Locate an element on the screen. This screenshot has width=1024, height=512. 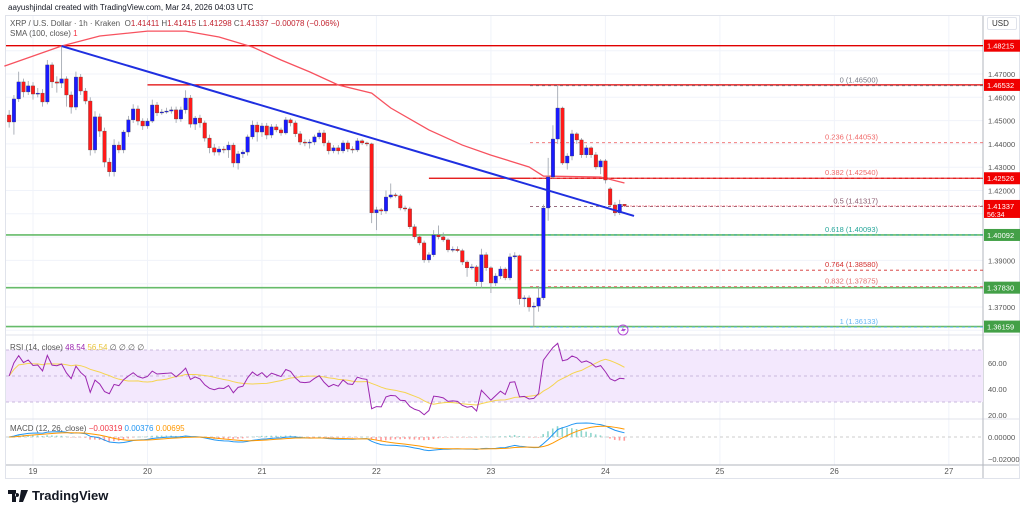
price-tag: 1.37830 is located at coordinates (1002, 287).